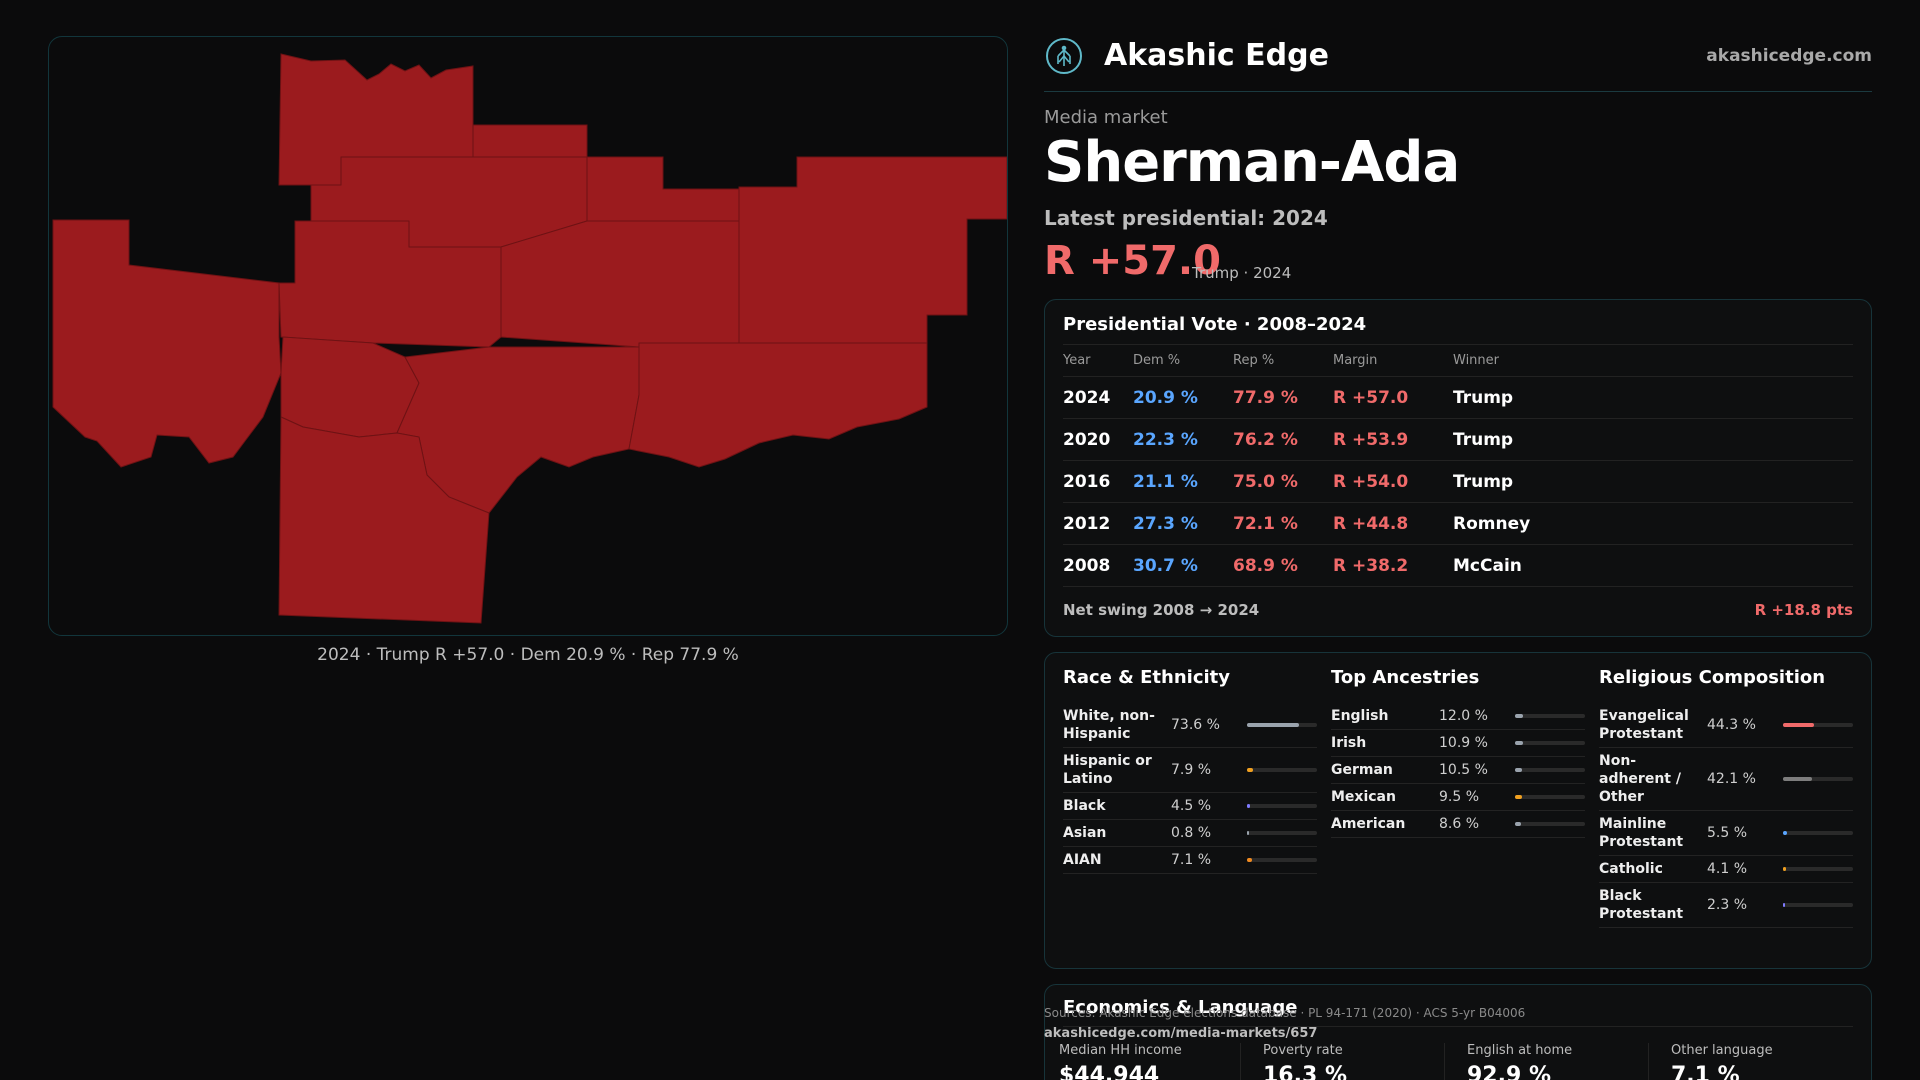  What do you see at coordinates (1216, 55) in the screenshot?
I see `brand-name: Akashic Edge` at bounding box center [1216, 55].